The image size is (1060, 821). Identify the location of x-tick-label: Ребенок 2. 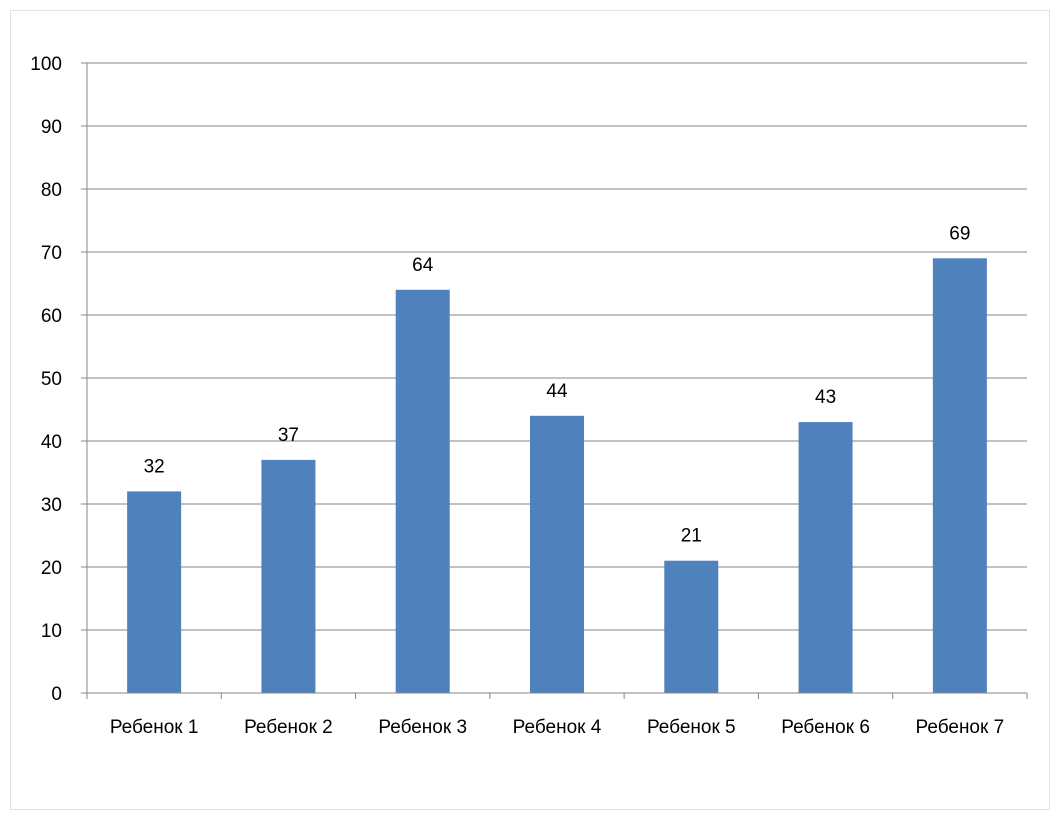
(288, 727).